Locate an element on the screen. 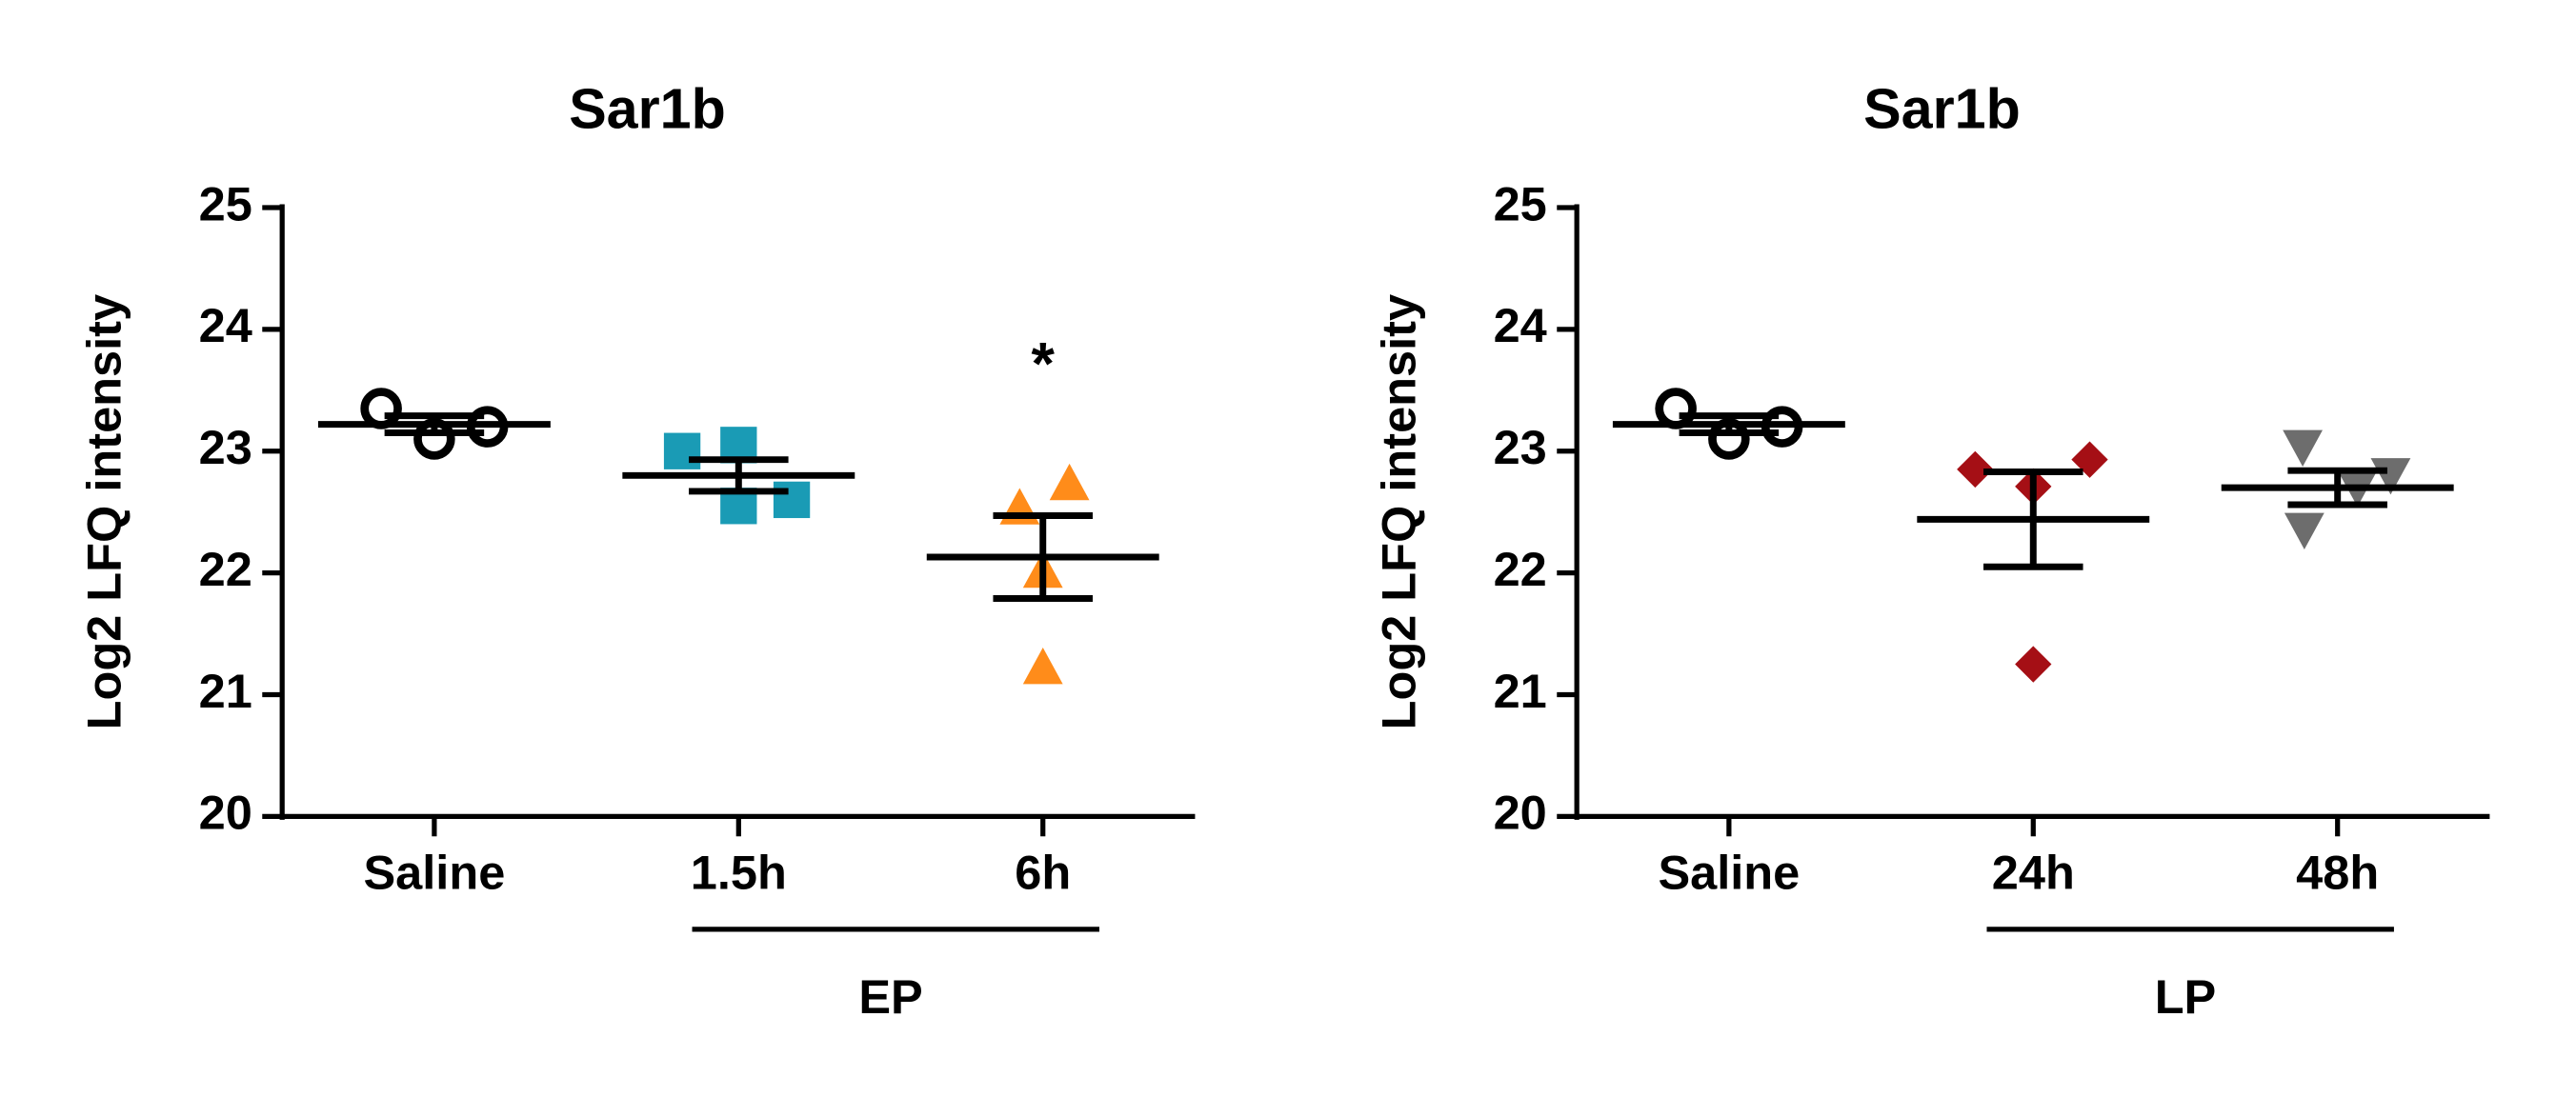  x-tick-label: 24h is located at coordinates (2034, 872).